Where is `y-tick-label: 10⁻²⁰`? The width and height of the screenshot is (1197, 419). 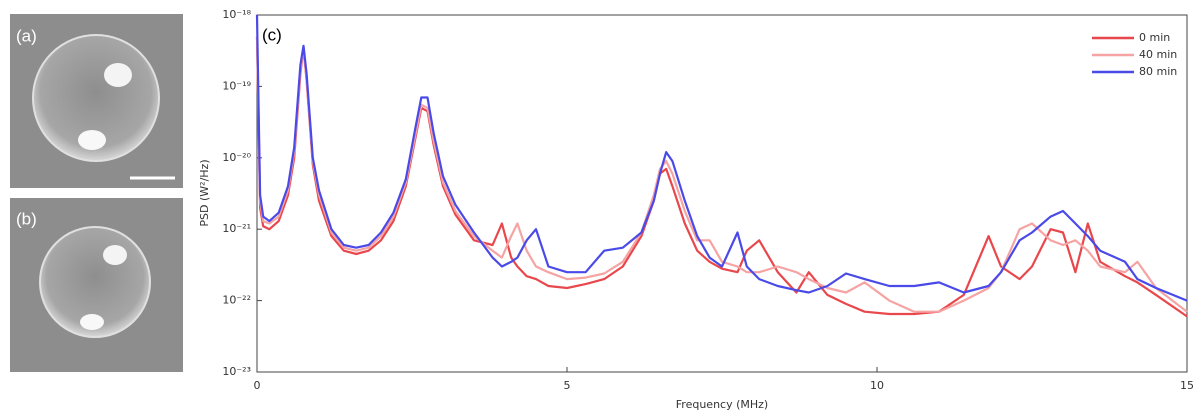 y-tick-label: 10⁻²⁰ is located at coordinates (236, 157).